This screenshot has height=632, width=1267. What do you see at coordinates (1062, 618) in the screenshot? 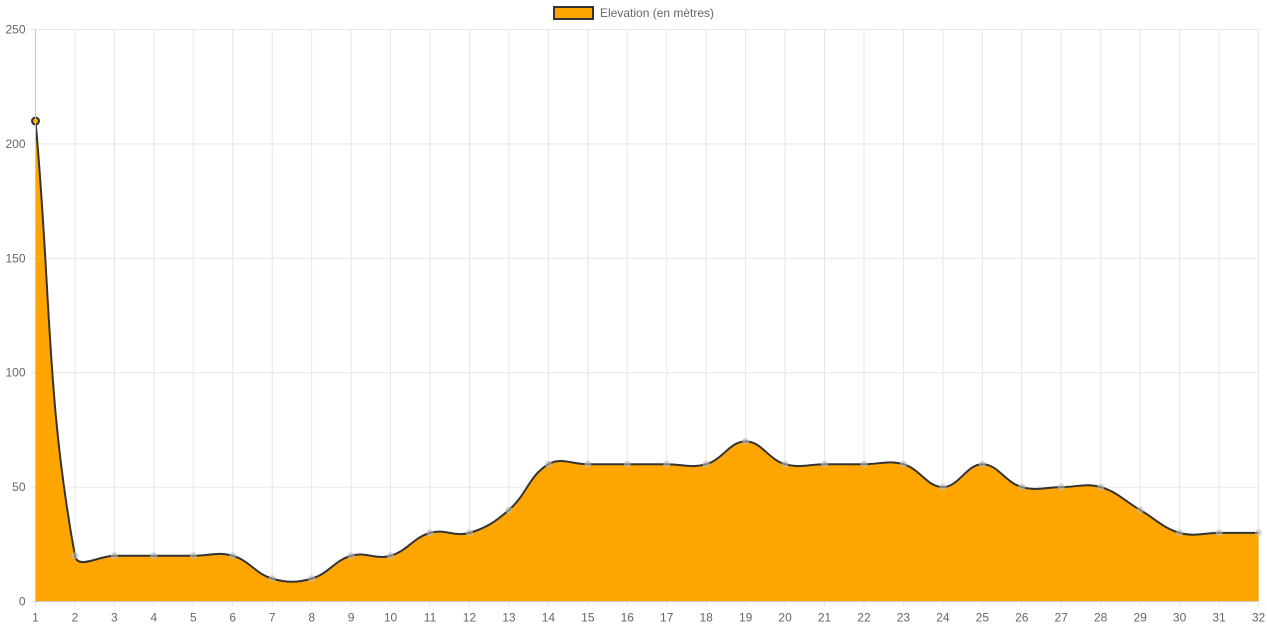
I see `x-tick-label: 27` at bounding box center [1062, 618].